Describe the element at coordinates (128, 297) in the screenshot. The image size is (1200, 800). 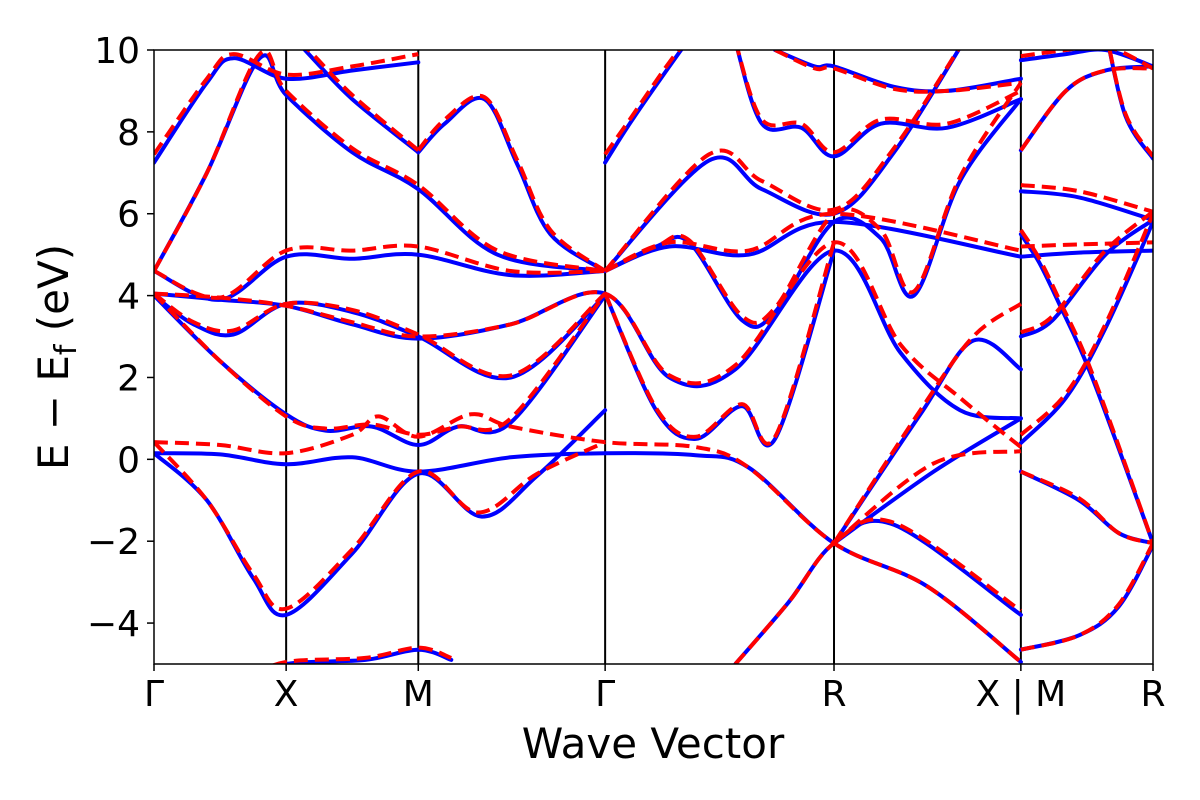
I see `y-tick-label-4: 4` at that location.